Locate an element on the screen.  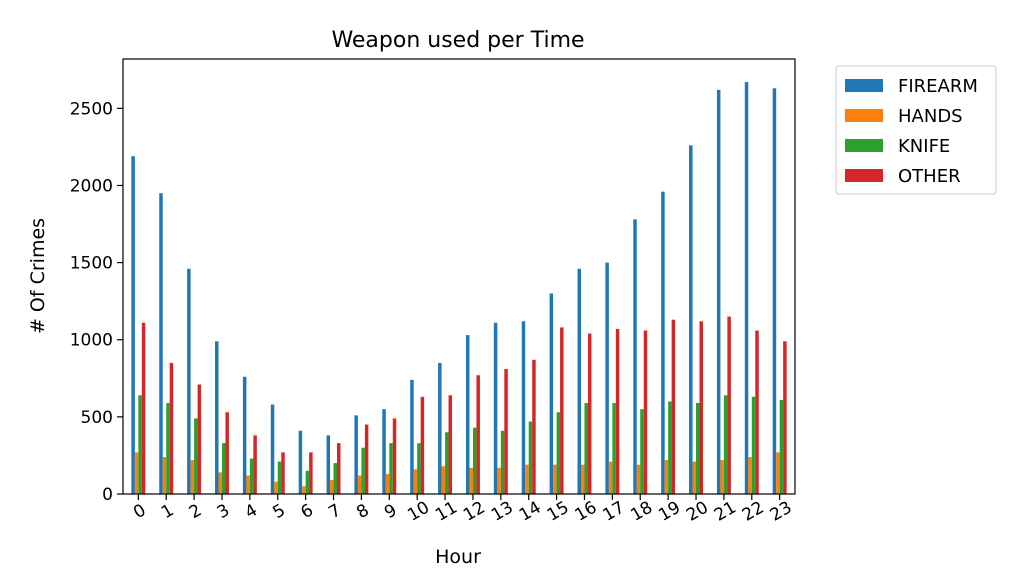
x-tick-label: 0 is located at coordinates (139, 511).